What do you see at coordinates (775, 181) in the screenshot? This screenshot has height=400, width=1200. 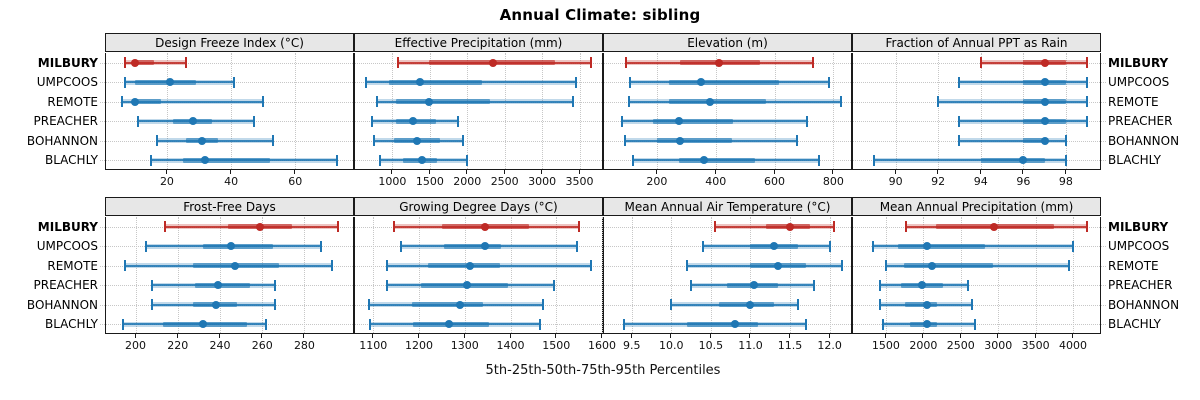 I see `axis-tick-label: 600` at bounding box center [775, 181].